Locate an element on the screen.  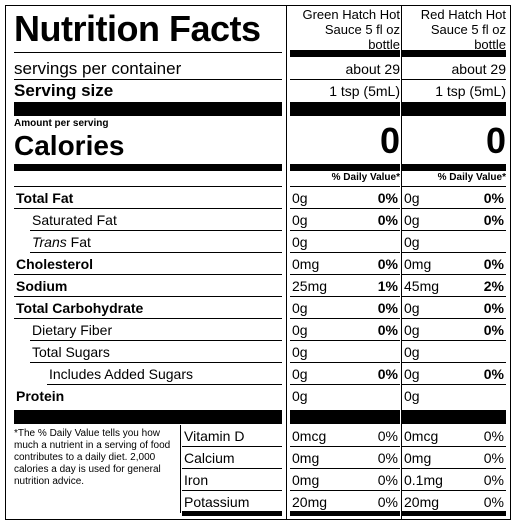
amount-per-serving: Amount per serving is located at coordinates (61, 123).